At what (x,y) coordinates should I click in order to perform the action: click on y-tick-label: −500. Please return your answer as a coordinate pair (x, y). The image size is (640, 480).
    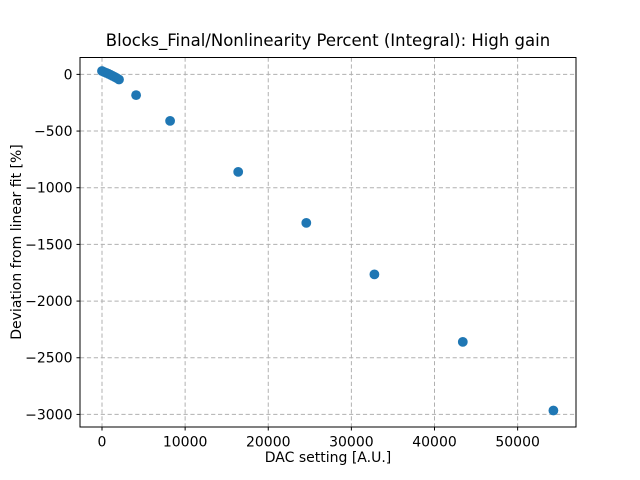
    Looking at the image, I should click on (53, 132).